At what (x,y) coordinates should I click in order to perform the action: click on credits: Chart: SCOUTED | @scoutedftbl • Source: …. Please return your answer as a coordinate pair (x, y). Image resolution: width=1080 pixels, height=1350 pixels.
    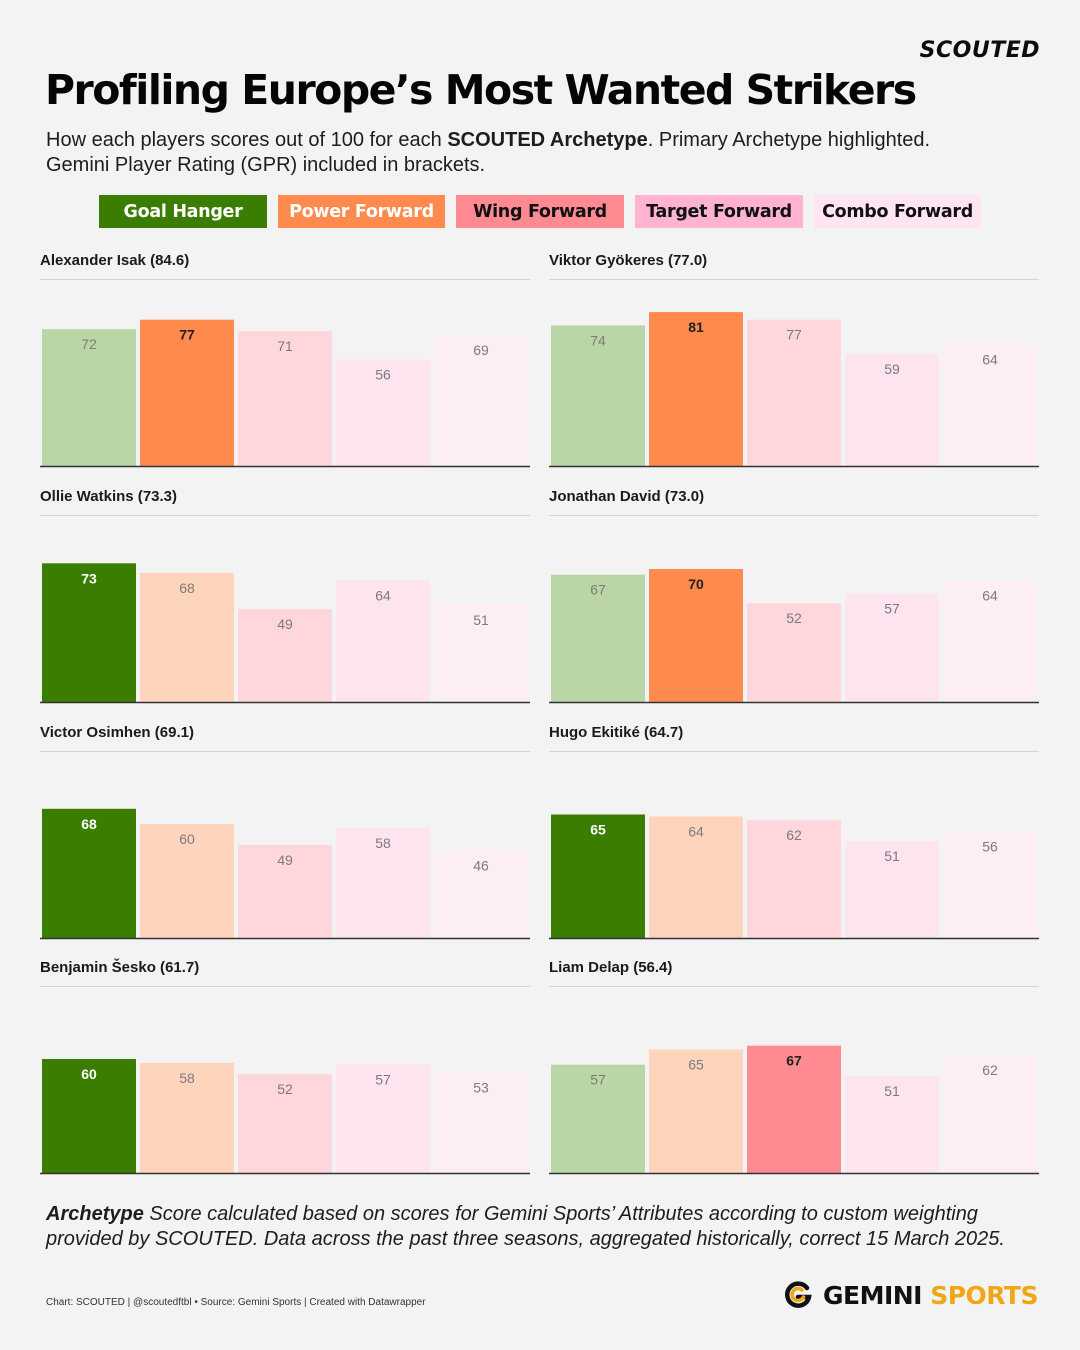
    Looking at the image, I should click on (236, 1302).